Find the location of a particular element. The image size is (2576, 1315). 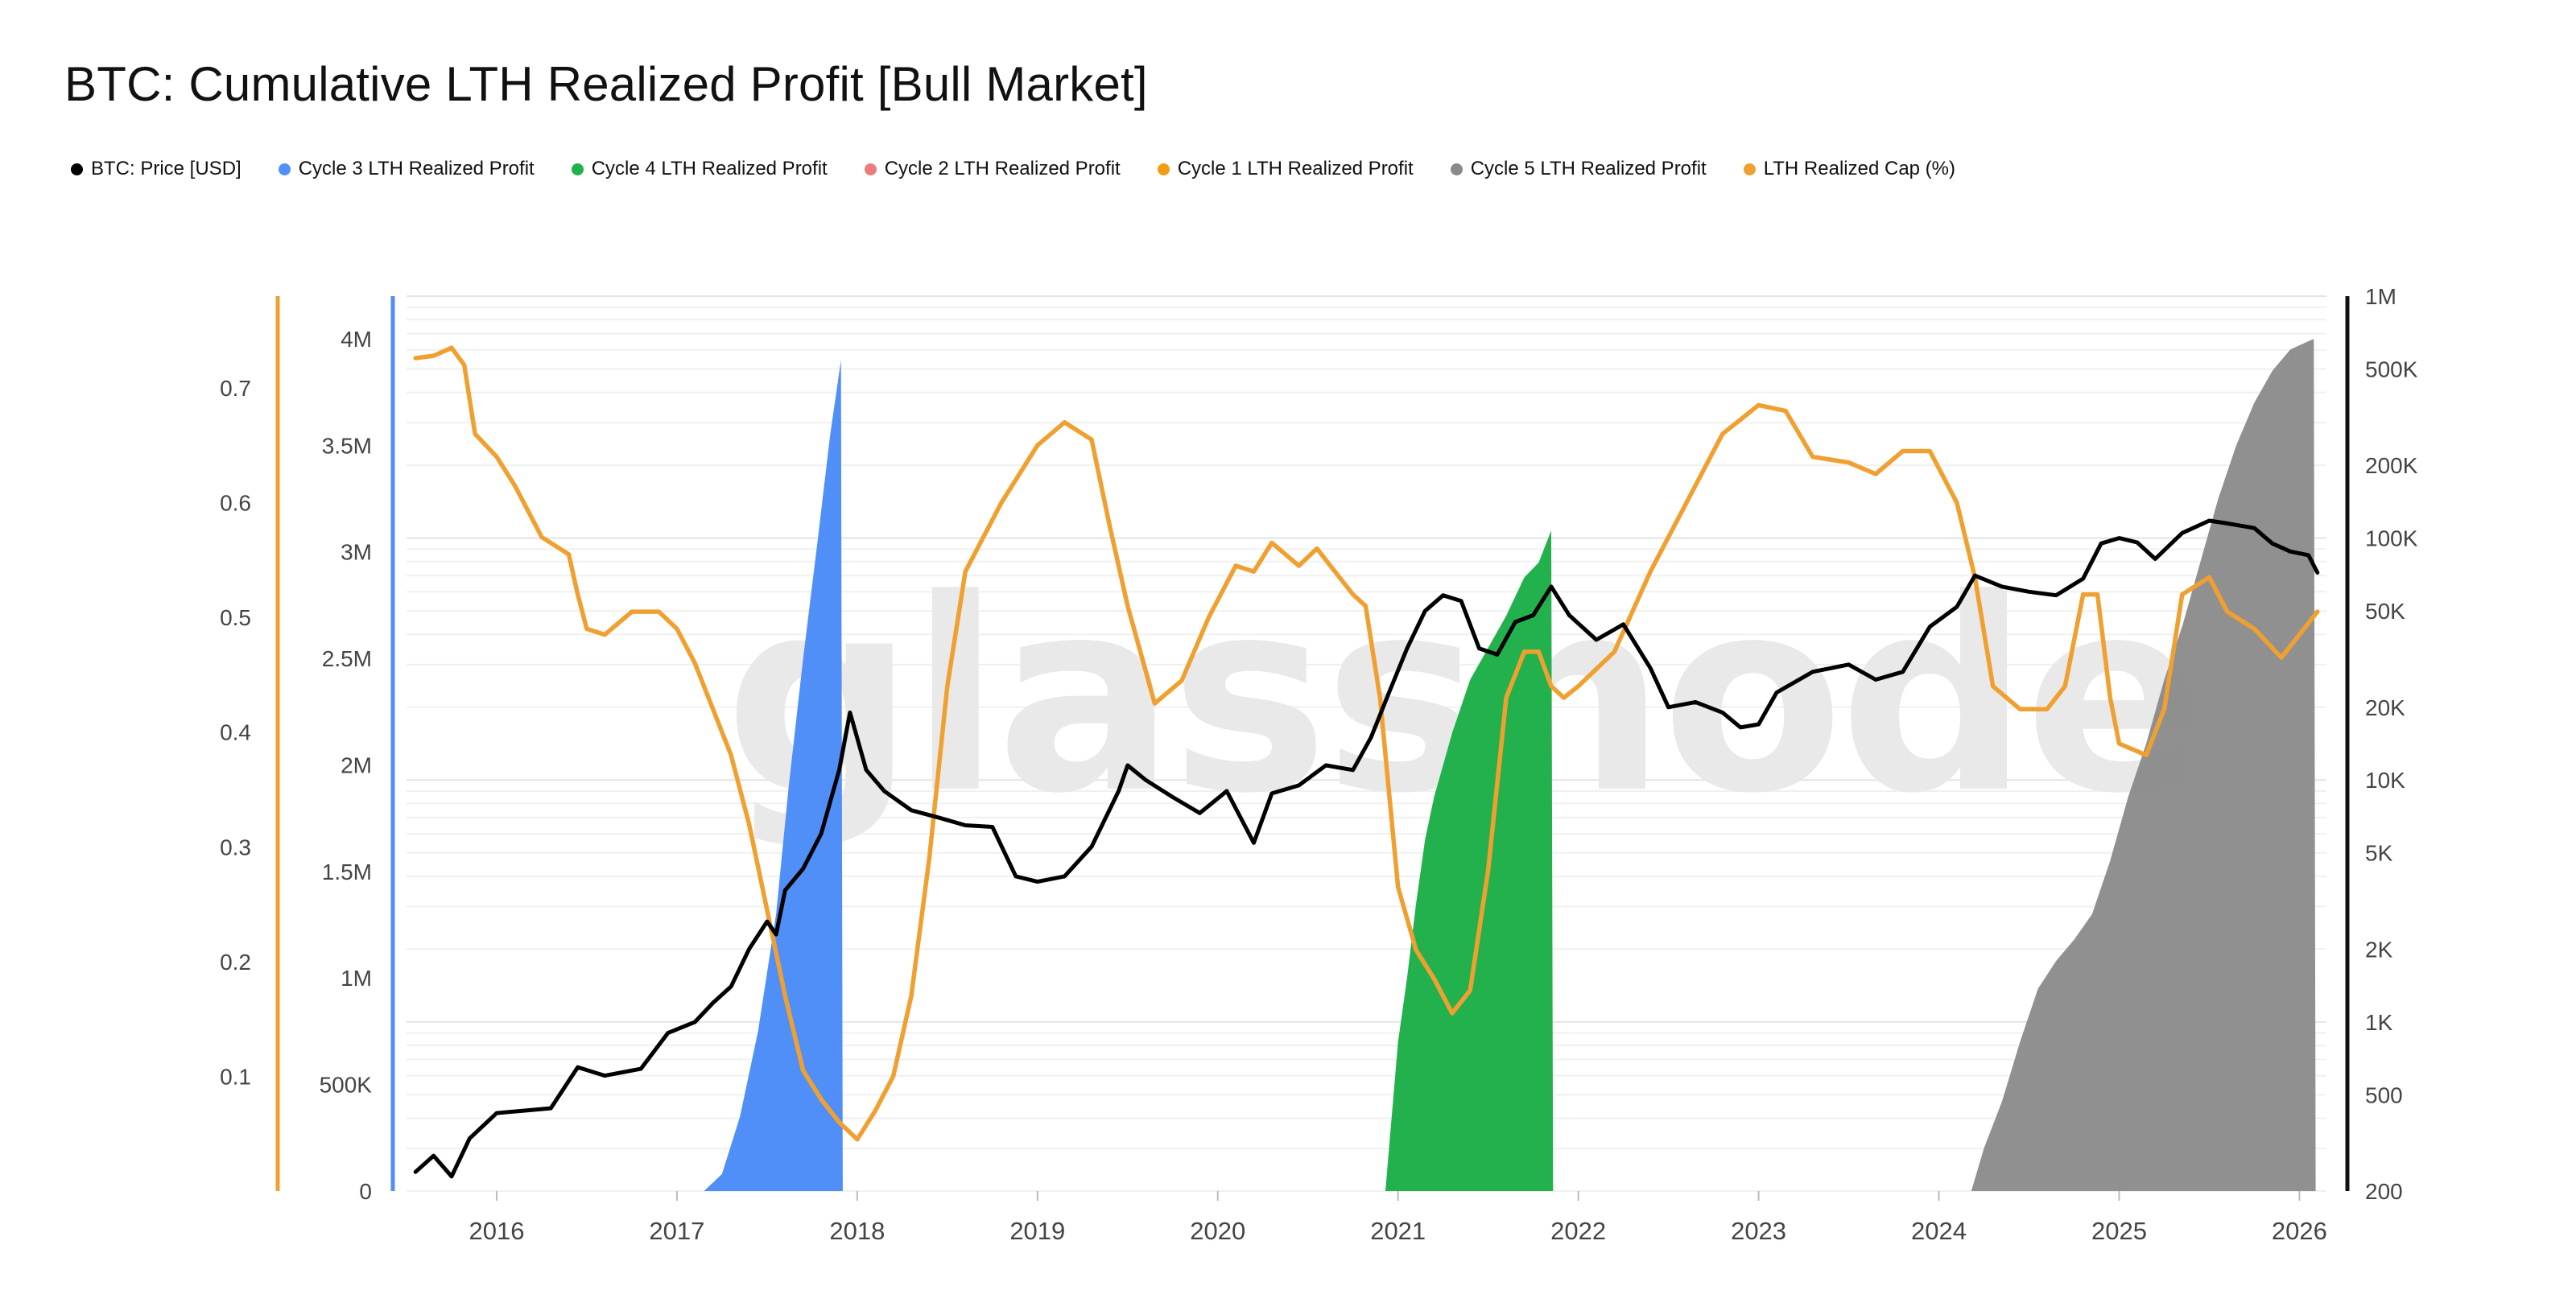

legend-item-btc-price: BTC: Price [USD] is located at coordinates (156, 169).